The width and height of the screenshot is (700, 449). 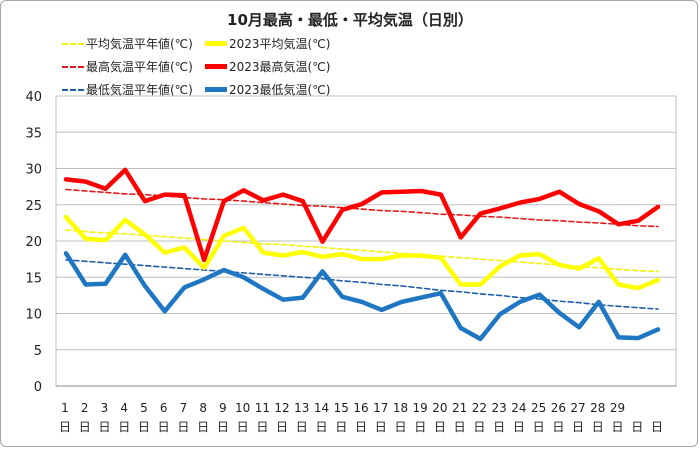 I want to click on x-tick-label: 4, so click(x=124, y=408).